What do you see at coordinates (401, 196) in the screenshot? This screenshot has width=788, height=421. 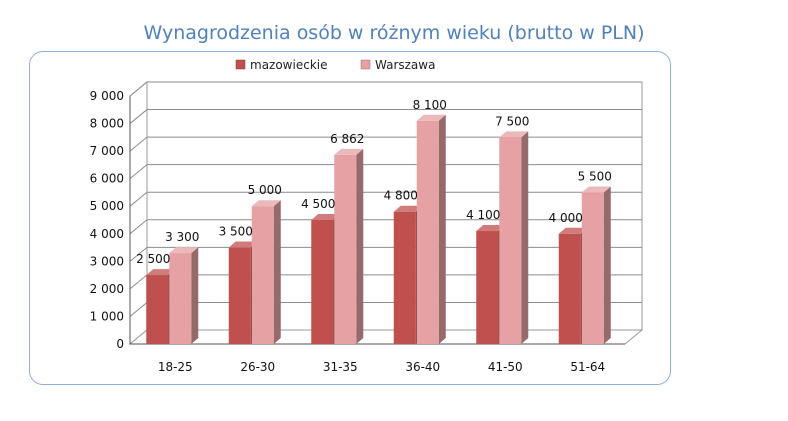 I see `data-label: 4 800` at bounding box center [401, 196].